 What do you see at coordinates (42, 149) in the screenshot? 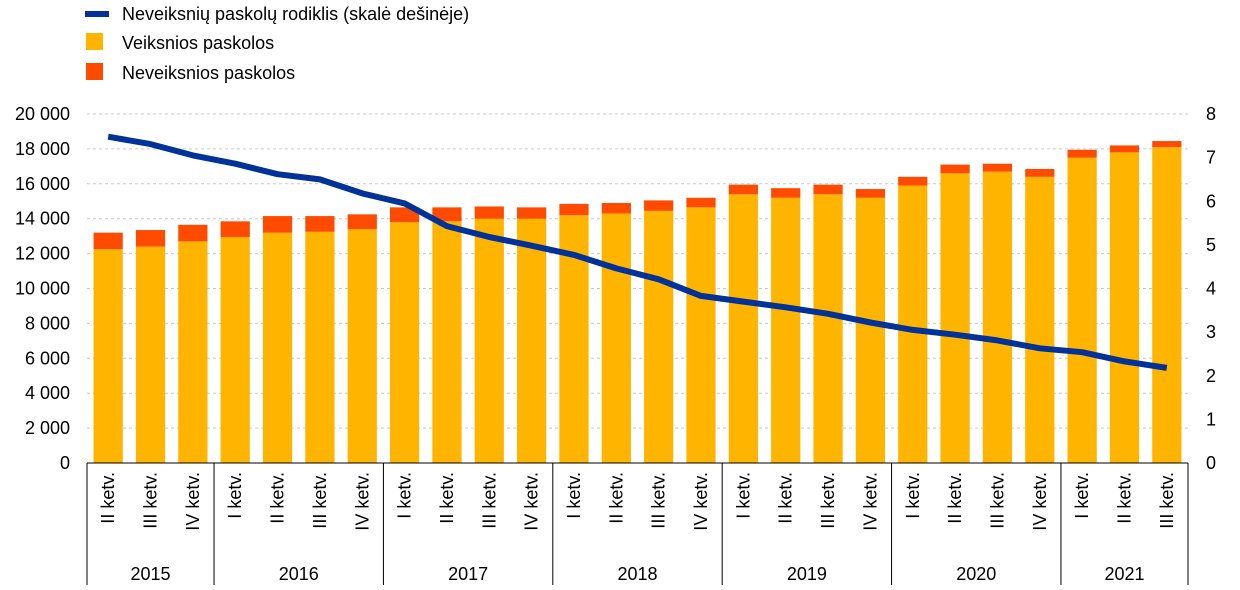
I see `y-left-tick-label: 18 000` at bounding box center [42, 149].